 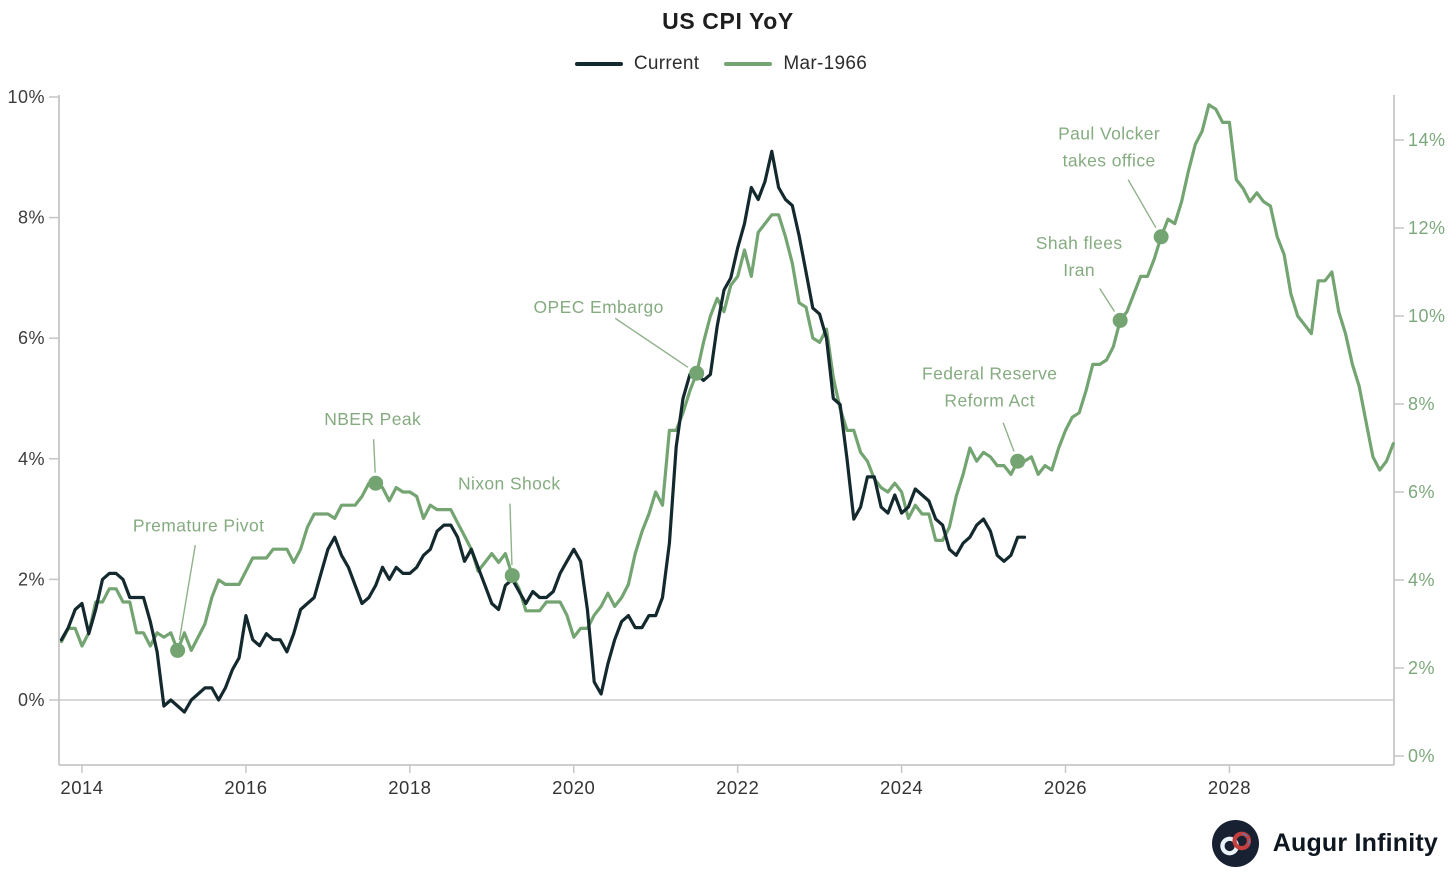 What do you see at coordinates (598, 64) in the screenshot?
I see `legend-swatch-current` at bounding box center [598, 64].